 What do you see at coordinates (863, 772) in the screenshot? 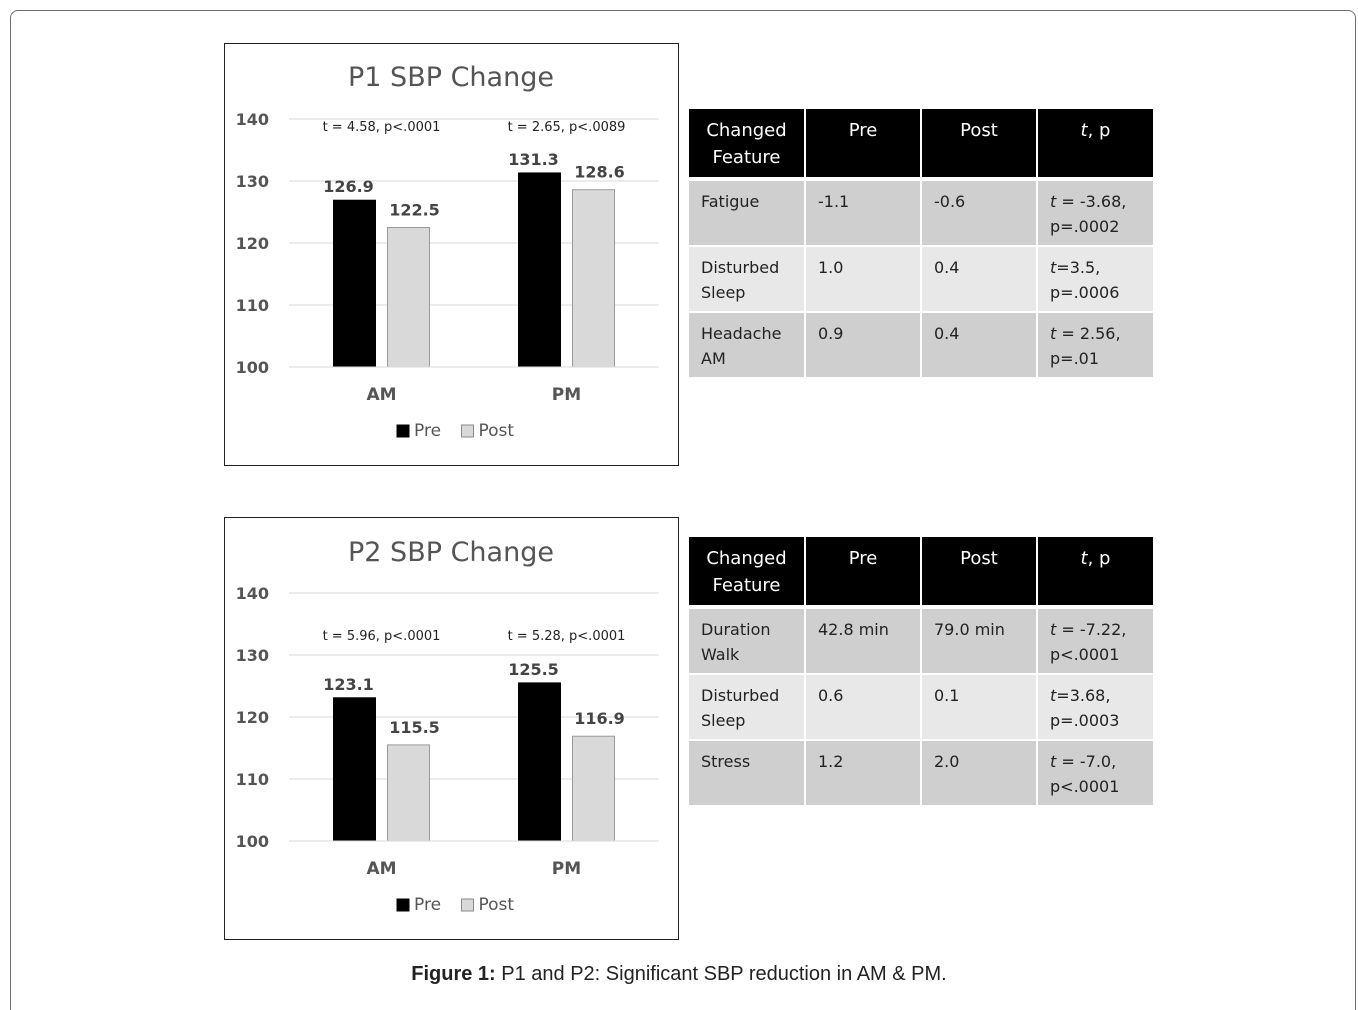
I see `cell-pre: 1.2` at bounding box center [863, 772].